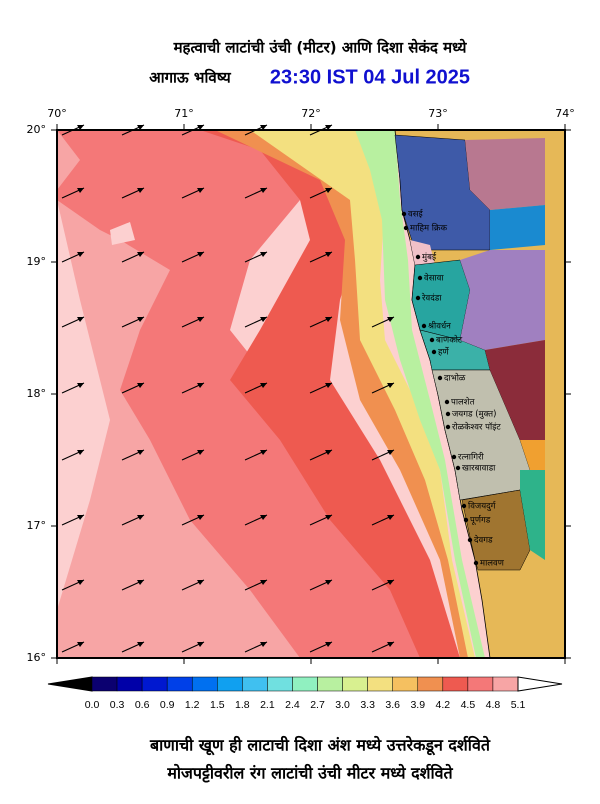 Image resolution: width=600 pixels, height=804 pixels. What do you see at coordinates (468, 705) in the screenshot?
I see `colorbar-tick-label: 4.5` at bounding box center [468, 705].